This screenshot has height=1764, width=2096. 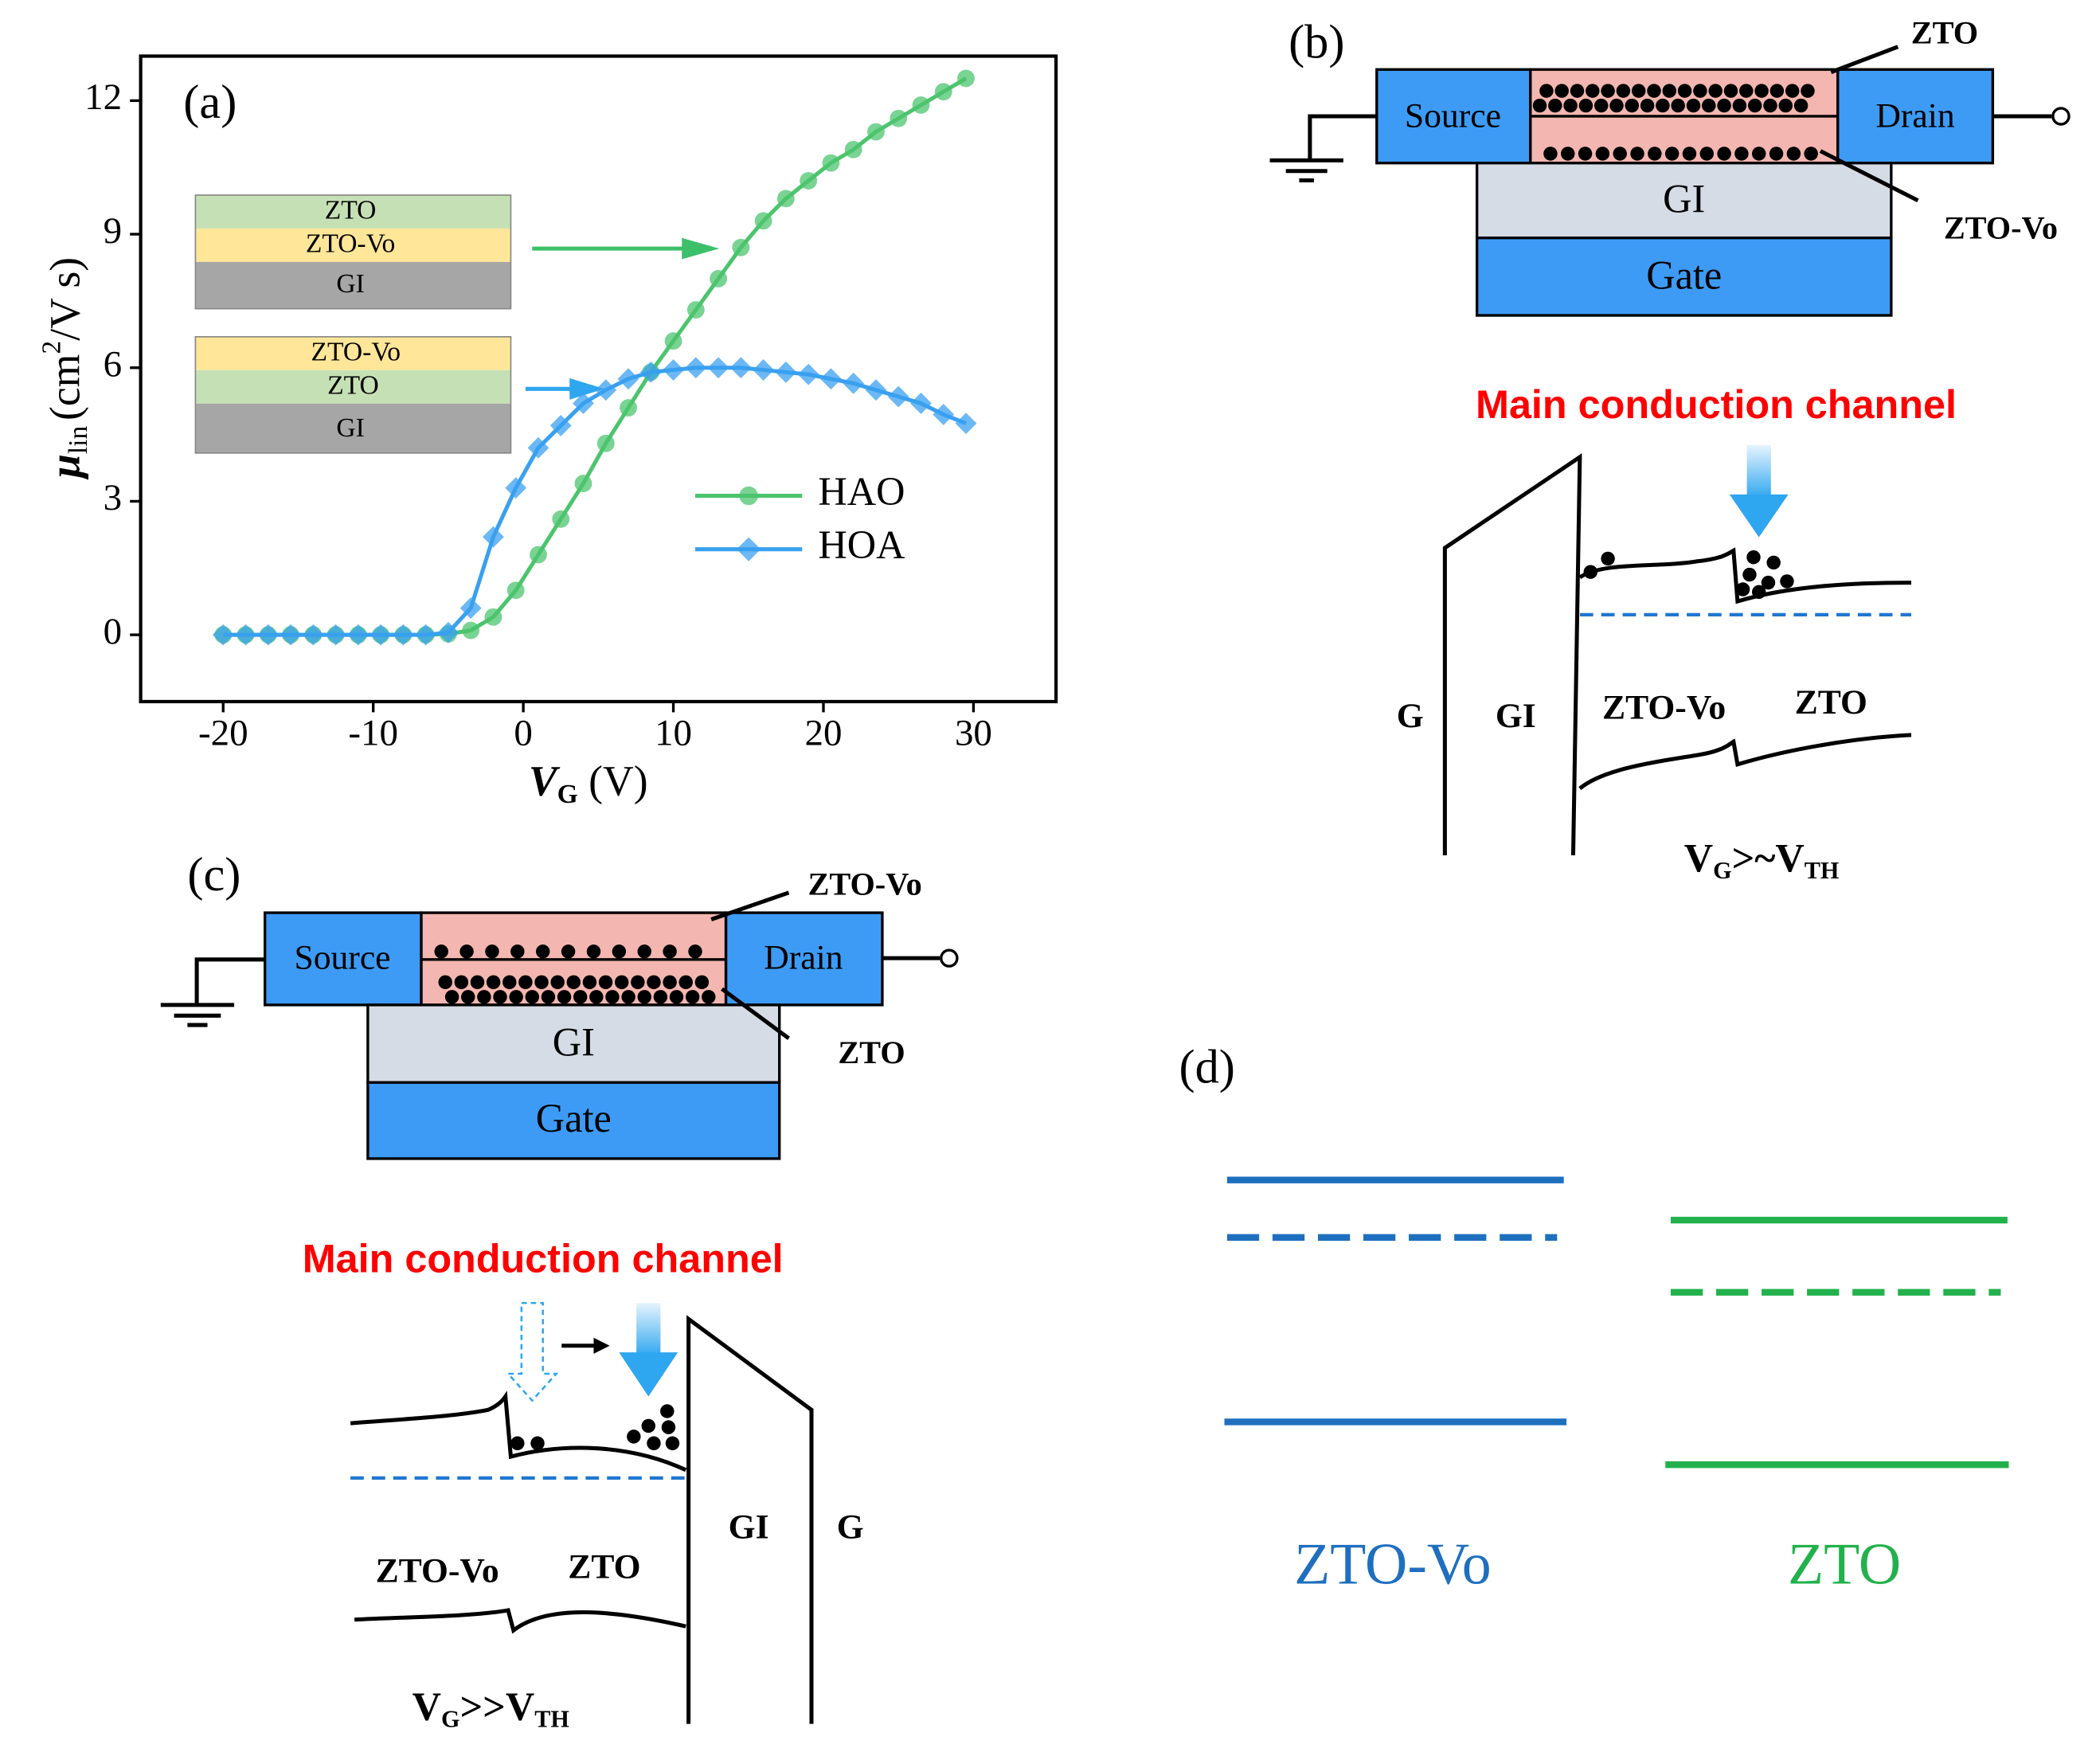 I want to click on condition: VG>~VTH, so click(x=1762, y=859).